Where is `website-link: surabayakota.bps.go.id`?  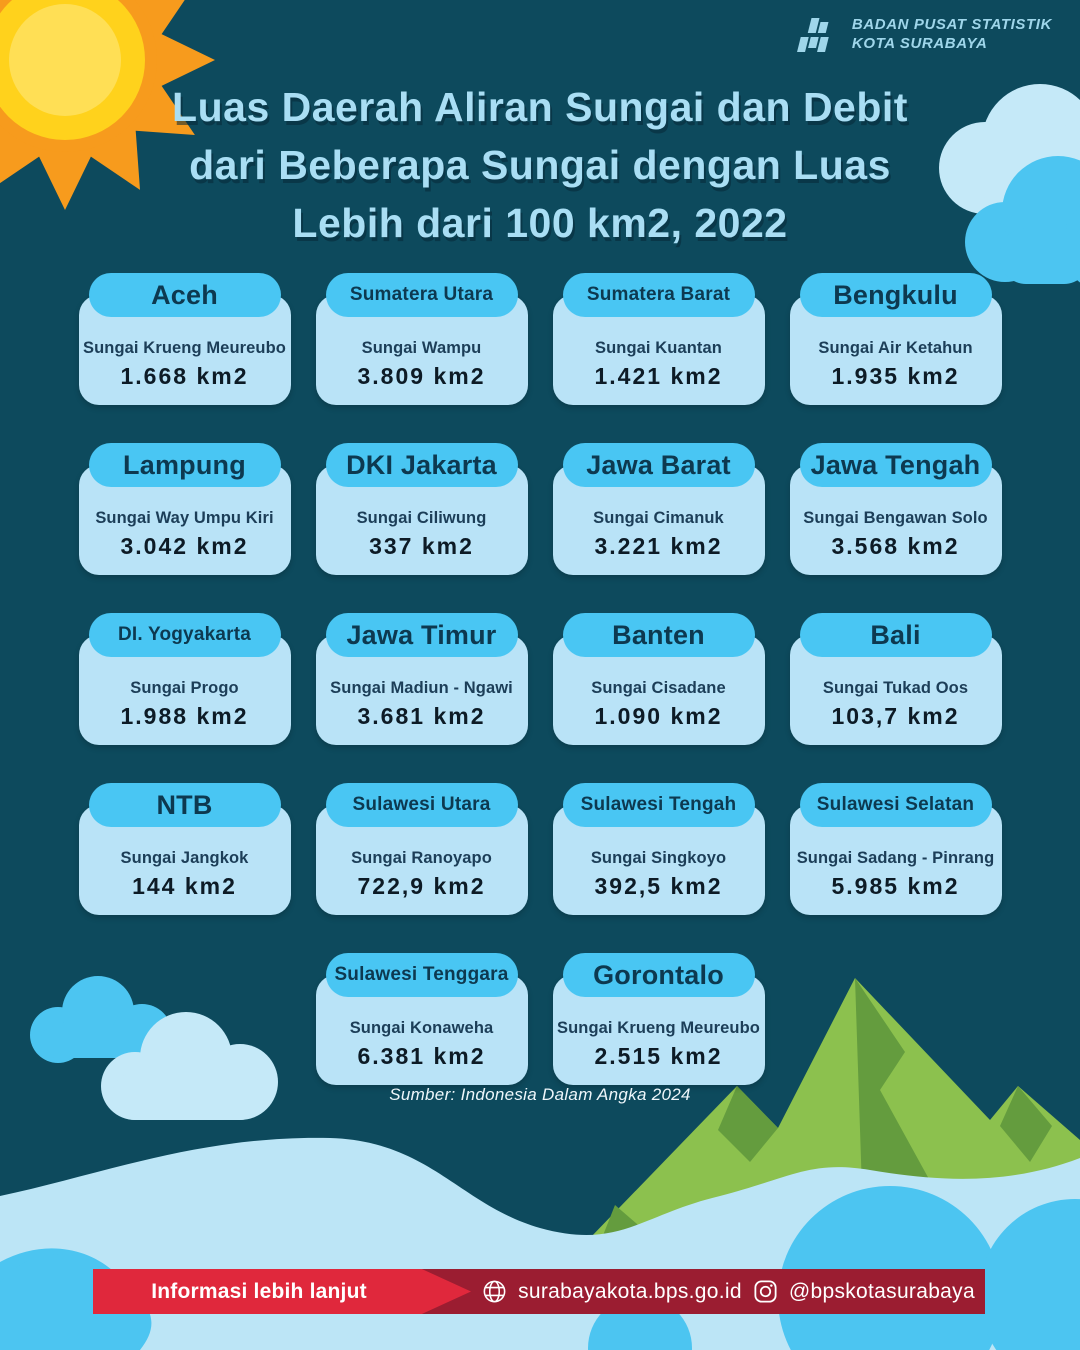
website-link: surabayakota.bps.go.id is located at coordinates (611, 1291).